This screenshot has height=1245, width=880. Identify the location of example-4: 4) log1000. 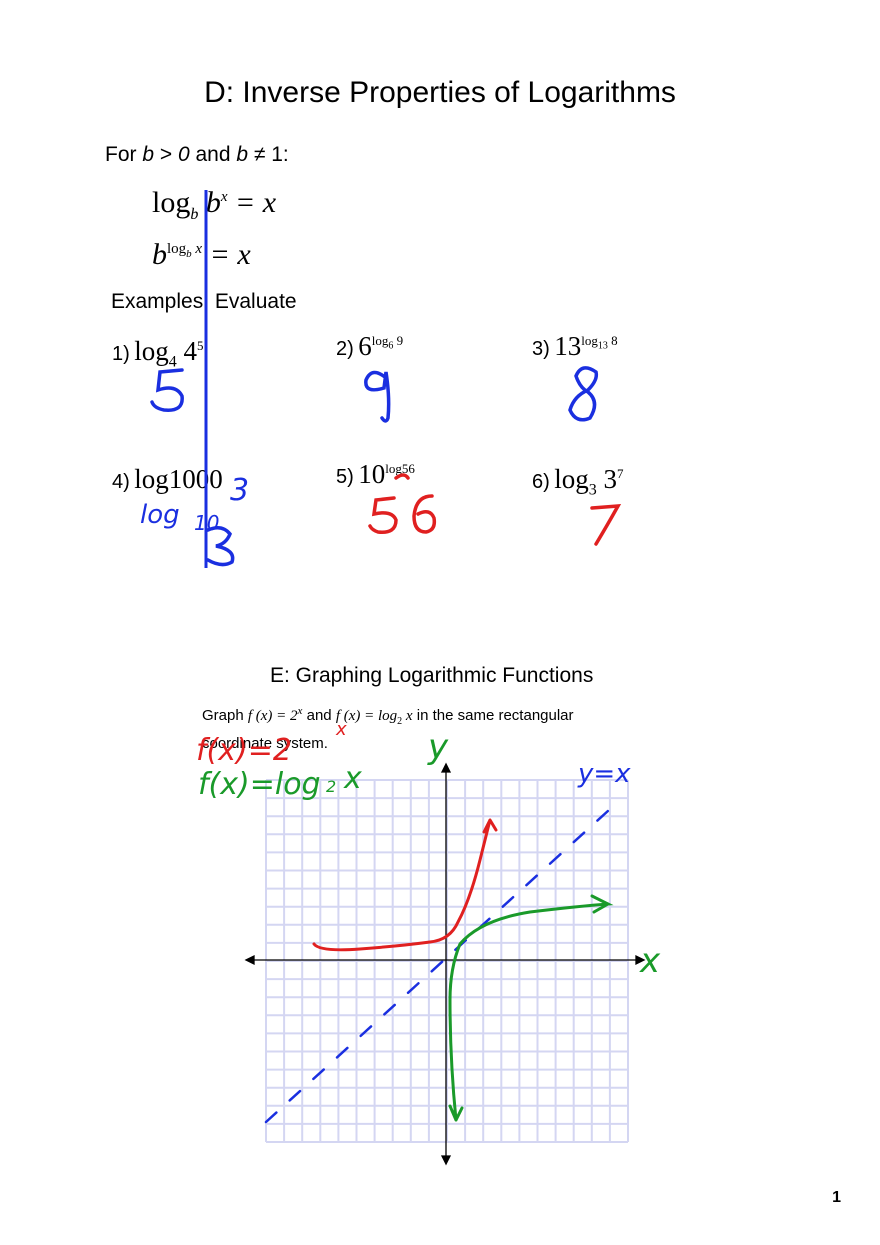
(167, 479).